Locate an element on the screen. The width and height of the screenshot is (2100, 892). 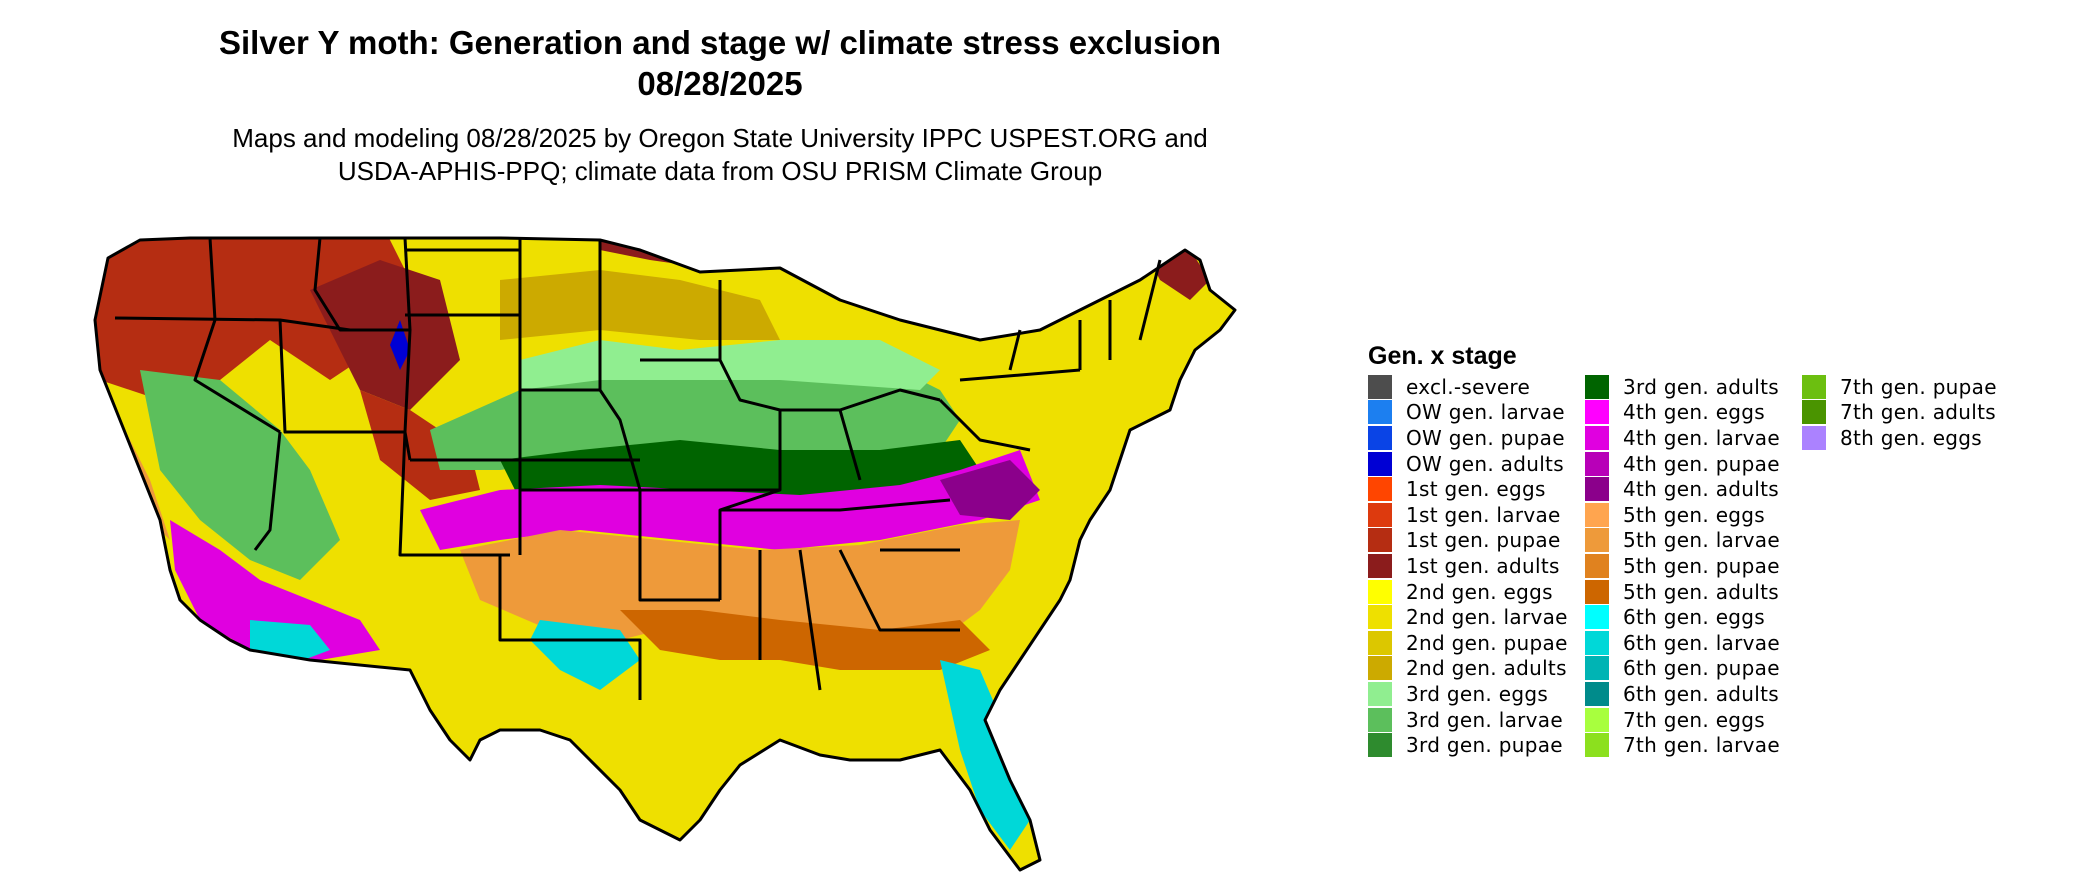
legend-item: 5th gen. eggs is located at coordinates (1693, 515).